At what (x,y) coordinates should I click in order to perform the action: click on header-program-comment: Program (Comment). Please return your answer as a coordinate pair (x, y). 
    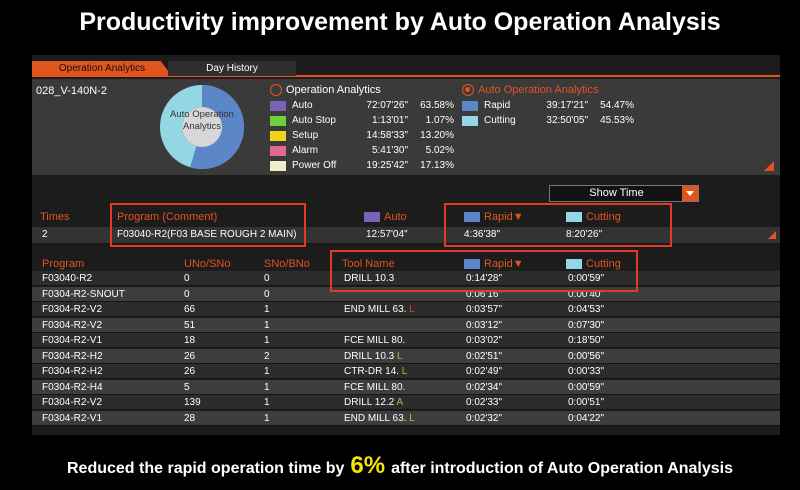
    Looking at the image, I should click on (167, 217).